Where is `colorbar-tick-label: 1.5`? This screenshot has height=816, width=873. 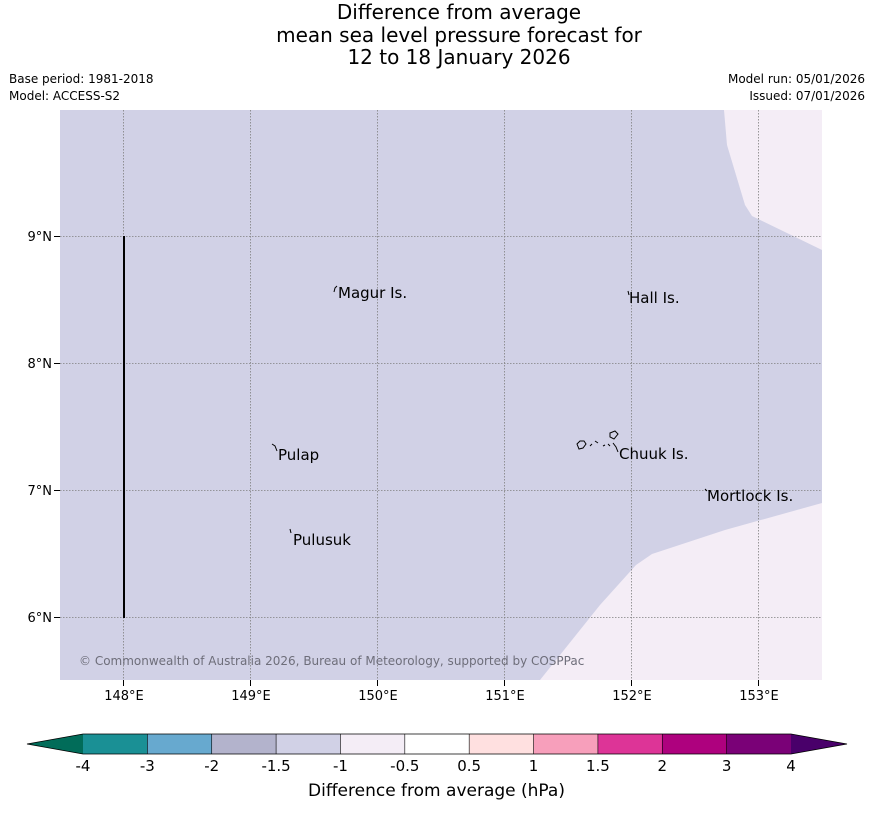 colorbar-tick-label: 1.5 is located at coordinates (598, 766).